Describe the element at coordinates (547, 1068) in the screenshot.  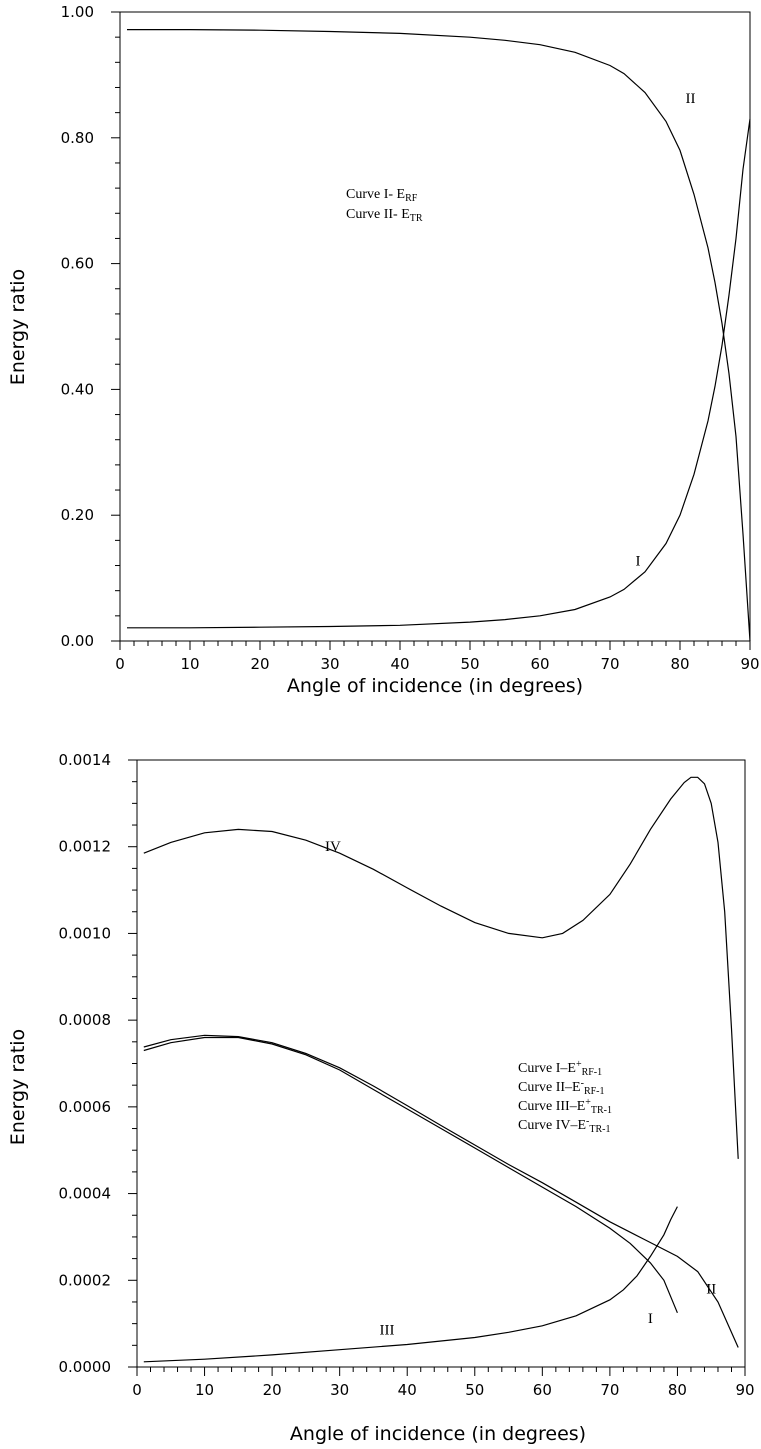
I see `legend-entry-1-text: Curve I–E` at that location.